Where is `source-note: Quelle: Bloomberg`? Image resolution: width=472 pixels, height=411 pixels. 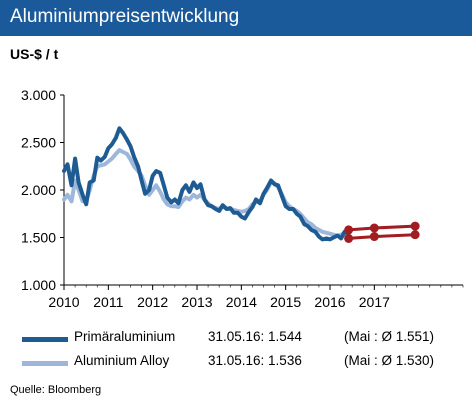 source-note: Quelle: Bloomberg is located at coordinates (56, 390).